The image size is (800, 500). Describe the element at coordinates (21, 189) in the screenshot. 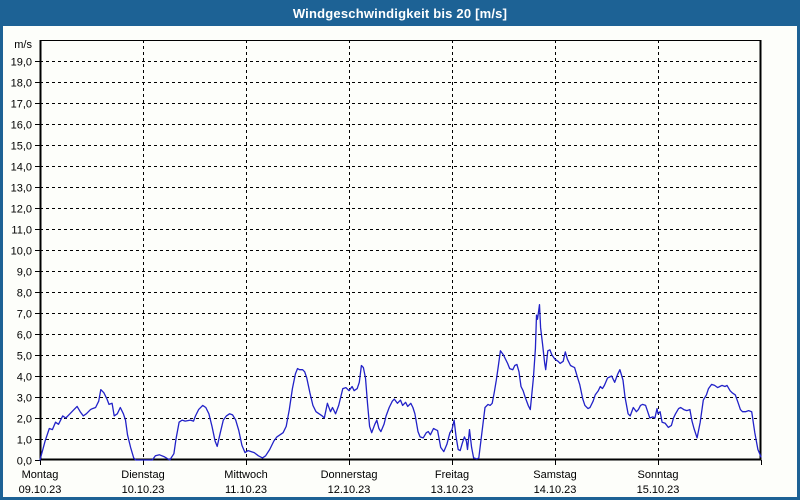

I see `axis-label: 13,0` at that location.